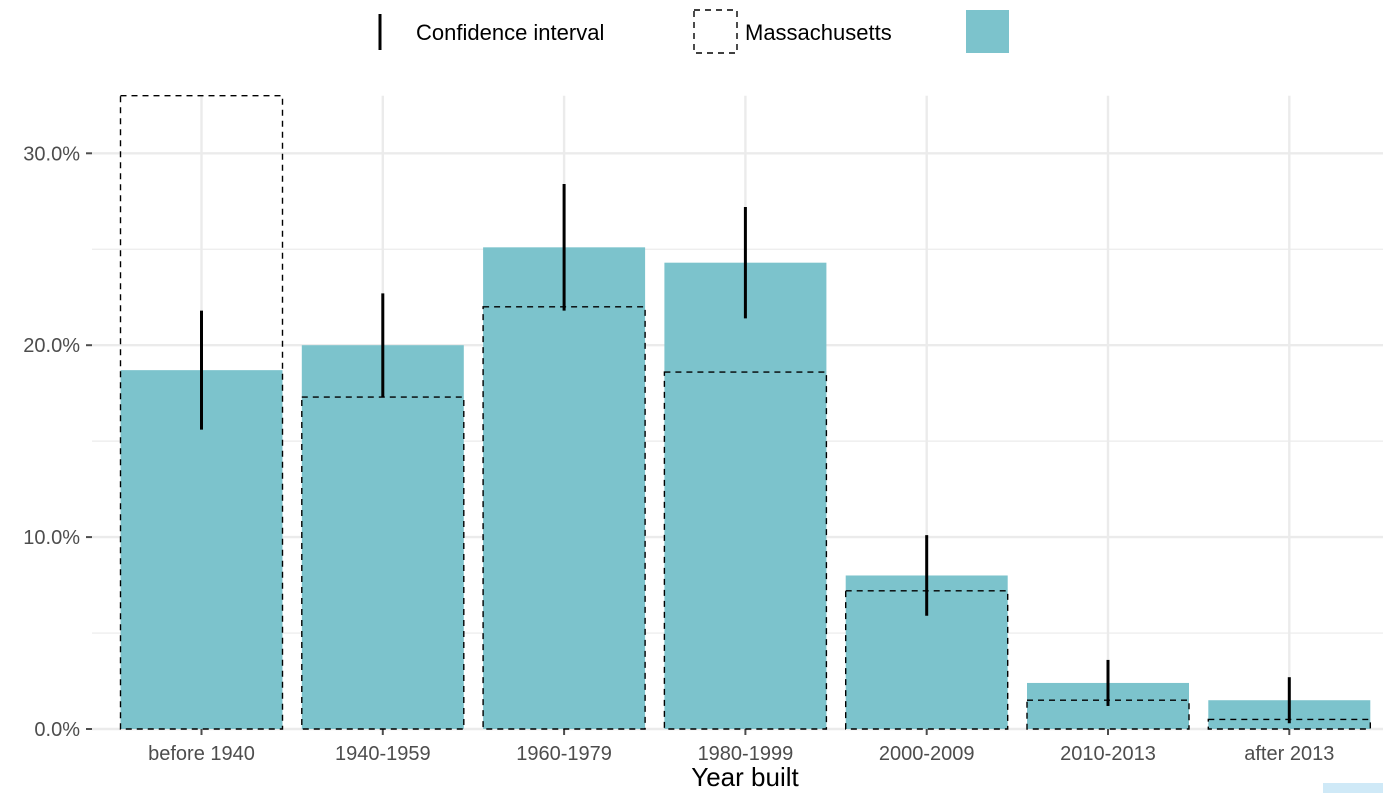 This screenshot has height=793, width=1383. Describe the element at coordinates (510, 32) in the screenshot. I see `legend-ci-label: Confidence interval` at that location.